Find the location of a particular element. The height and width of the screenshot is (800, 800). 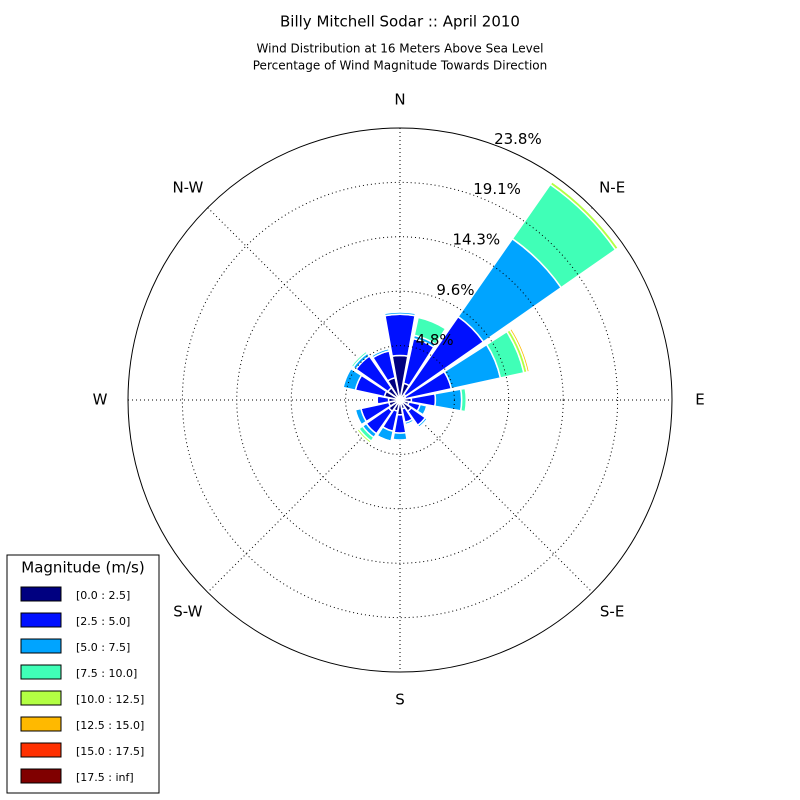

radial-tick-label: 4.8% is located at coordinates (435, 340).